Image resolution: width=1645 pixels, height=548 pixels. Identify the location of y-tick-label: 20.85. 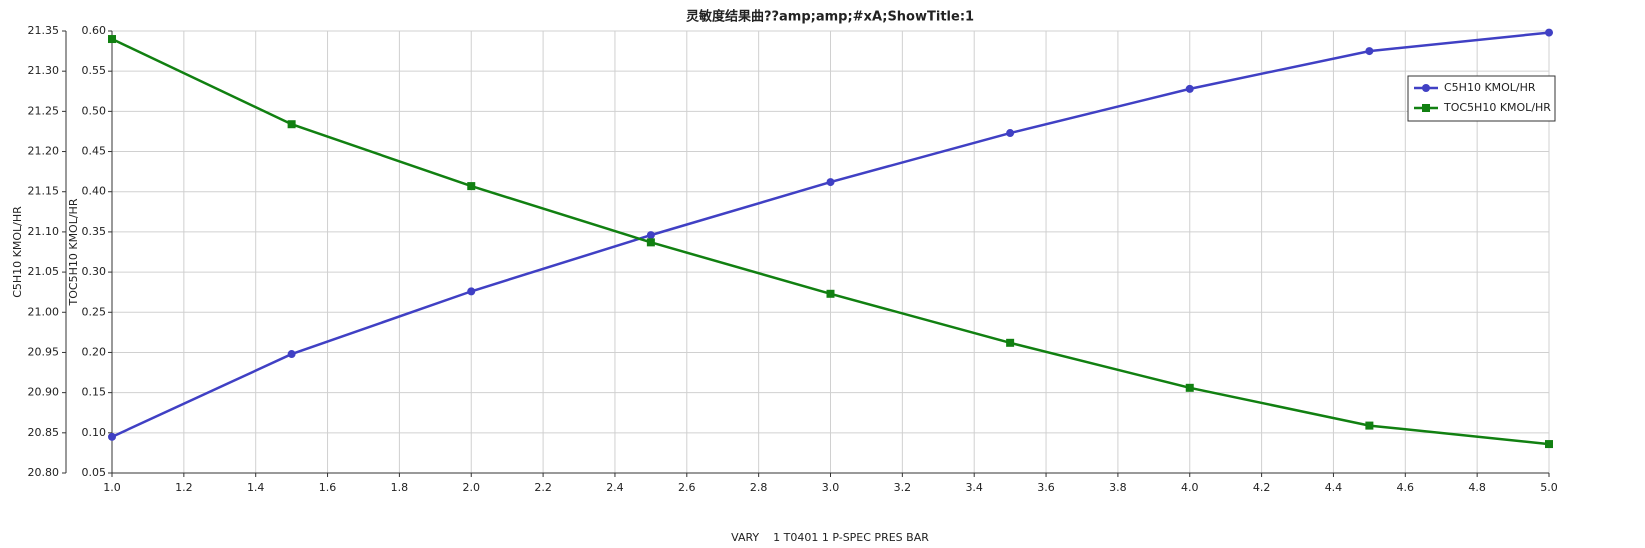
(44, 432).